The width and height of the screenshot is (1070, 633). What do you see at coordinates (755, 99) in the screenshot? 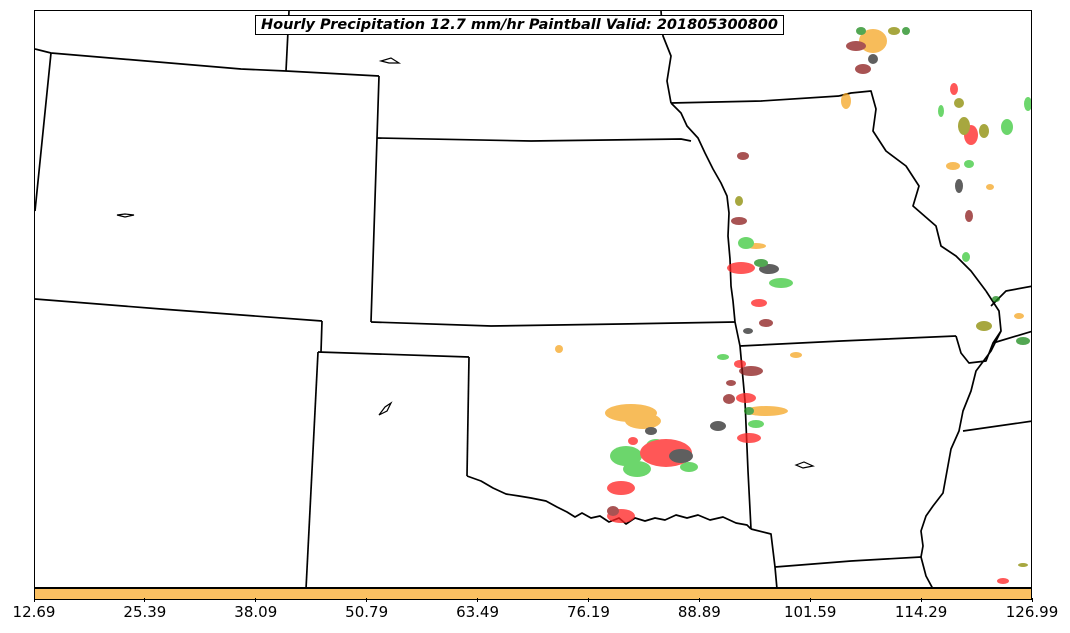
I see `iowa-south-line` at bounding box center [755, 99].